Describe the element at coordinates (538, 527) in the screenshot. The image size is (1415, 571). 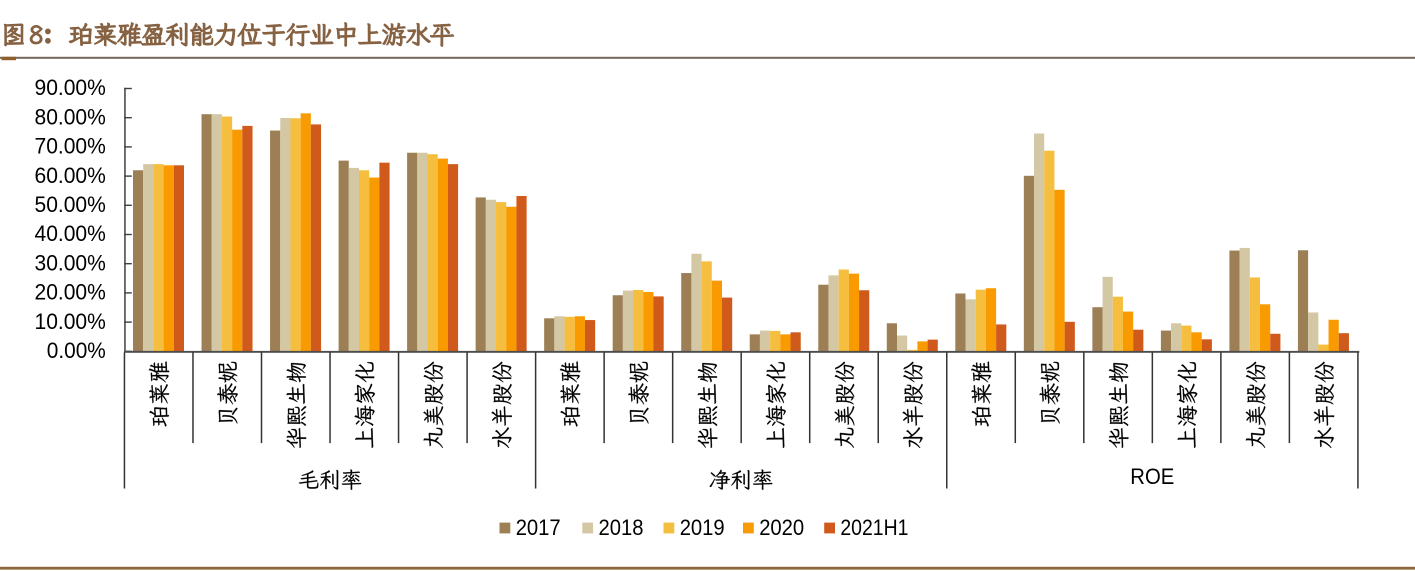
I see `svg-text: 2017` at that location.